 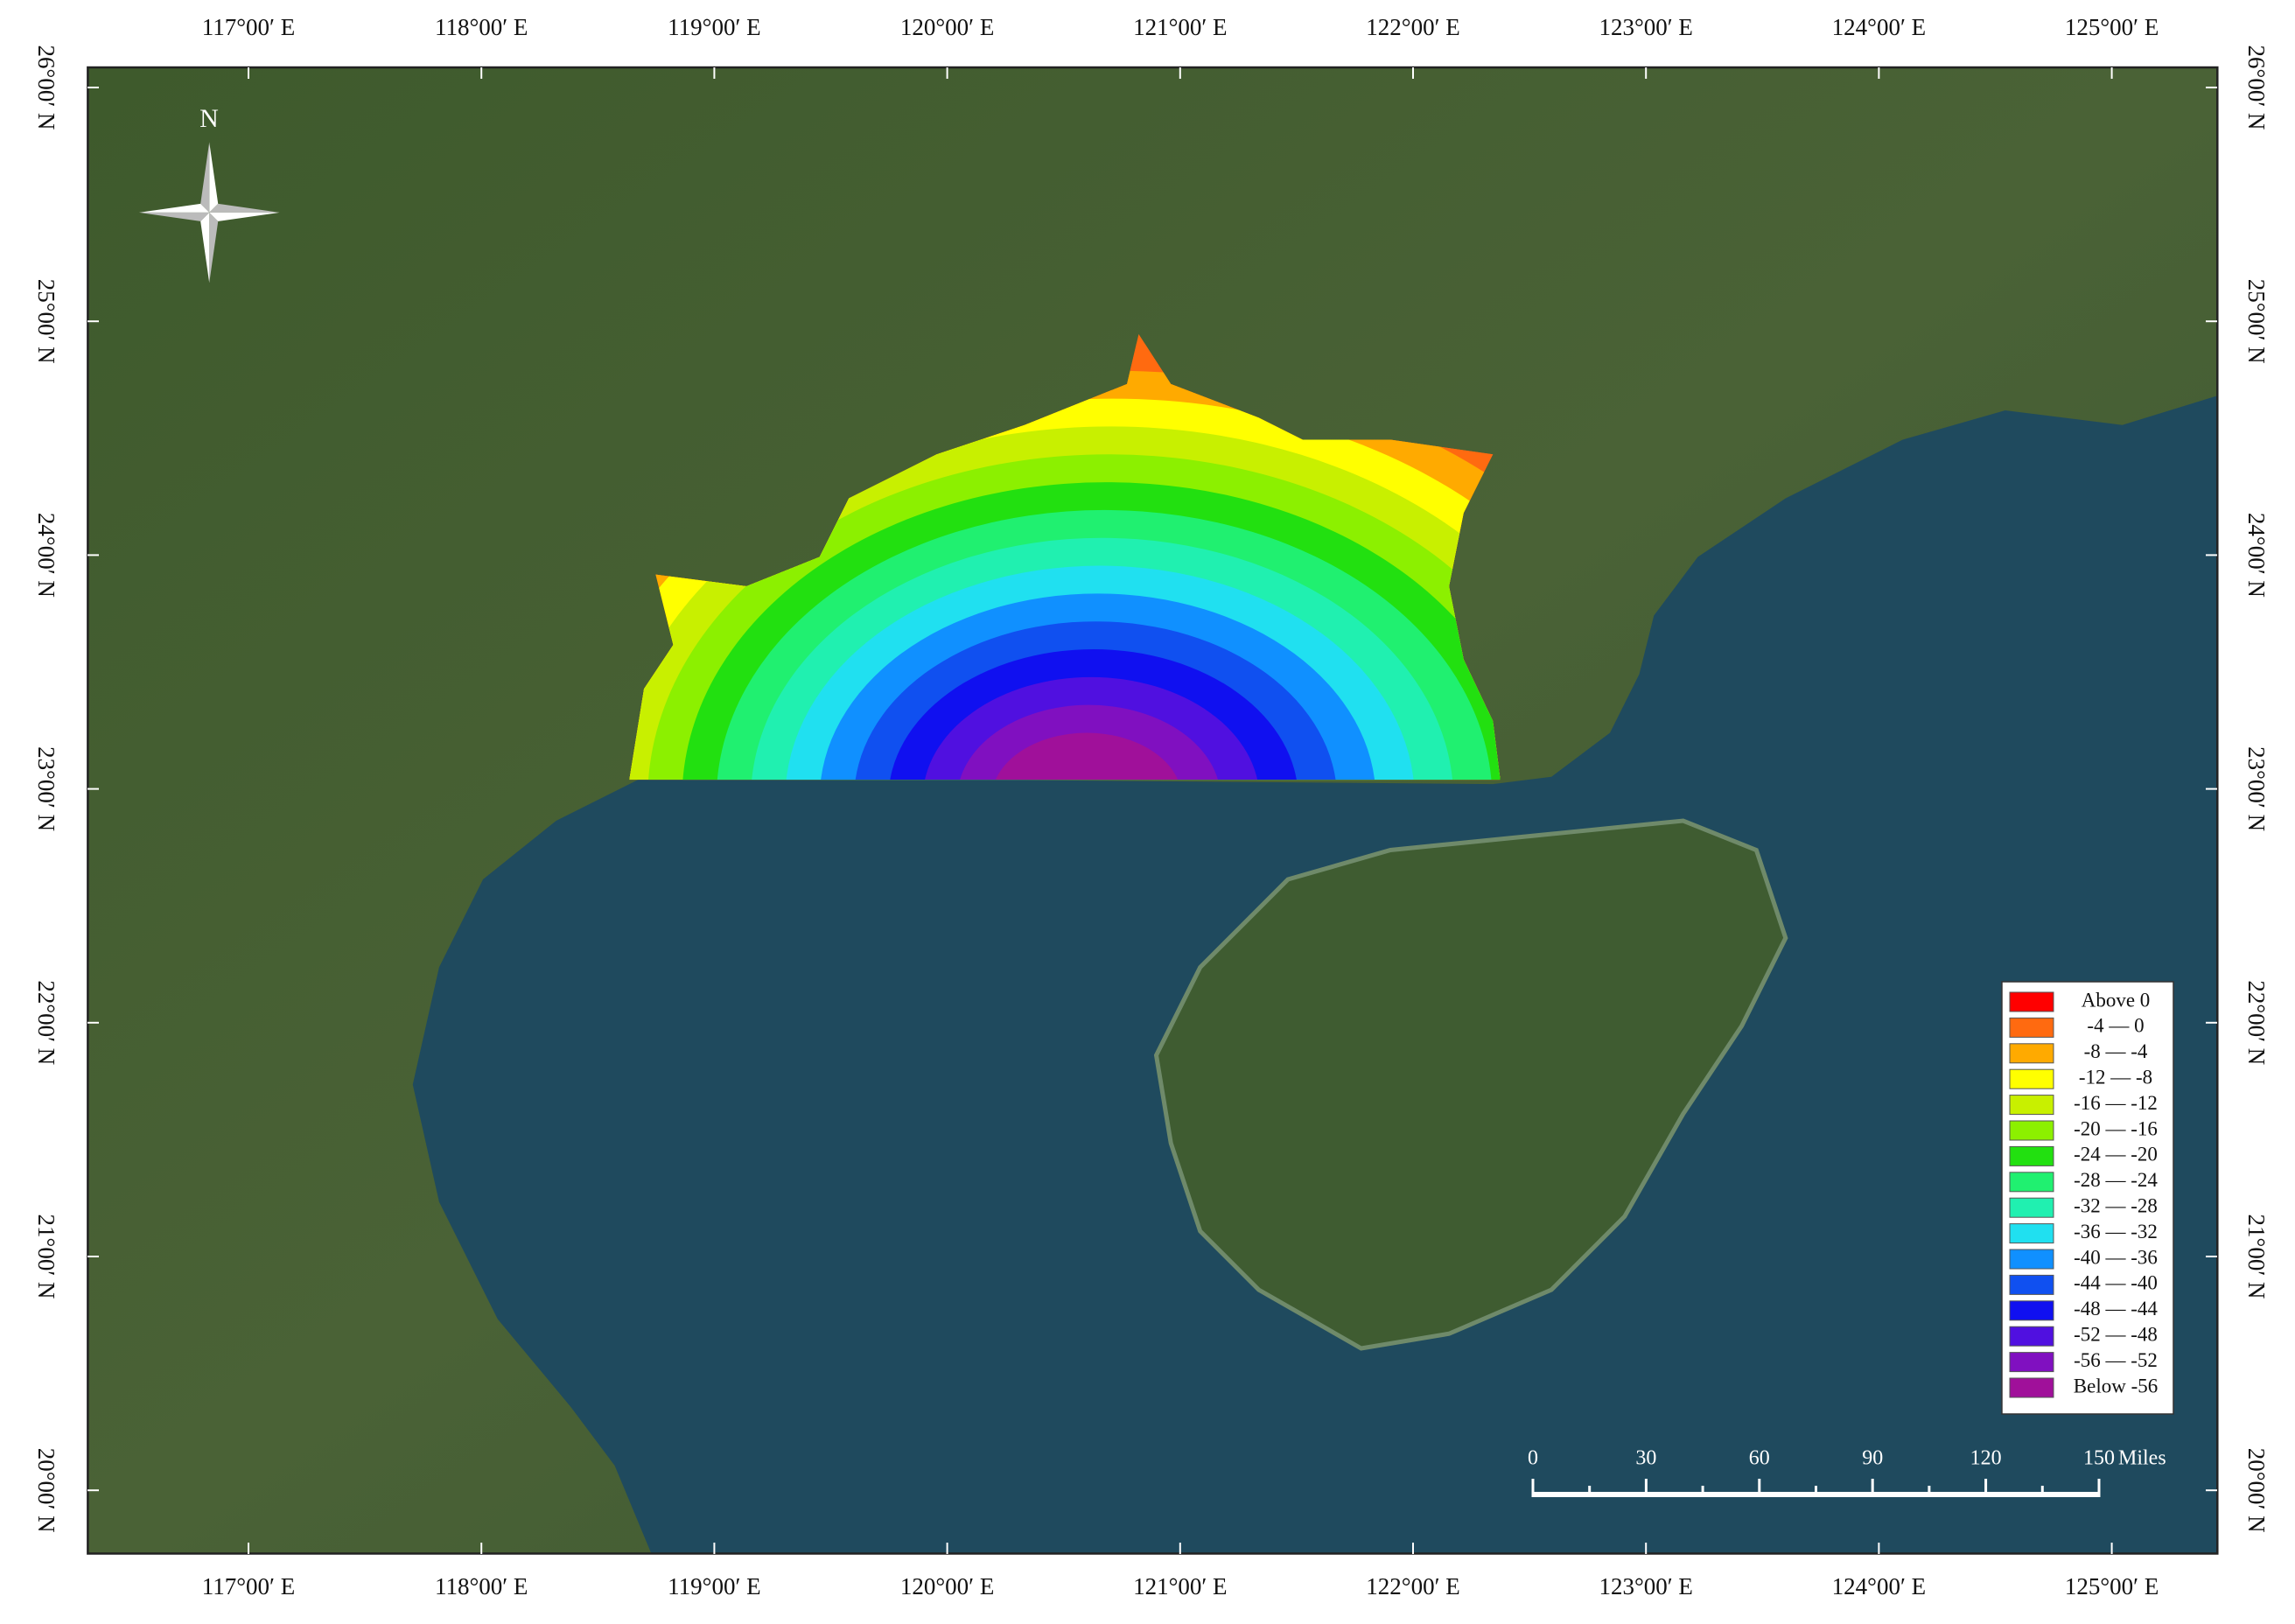 I want to click on legend-label: -56 — -52, so click(x=2116, y=1360).